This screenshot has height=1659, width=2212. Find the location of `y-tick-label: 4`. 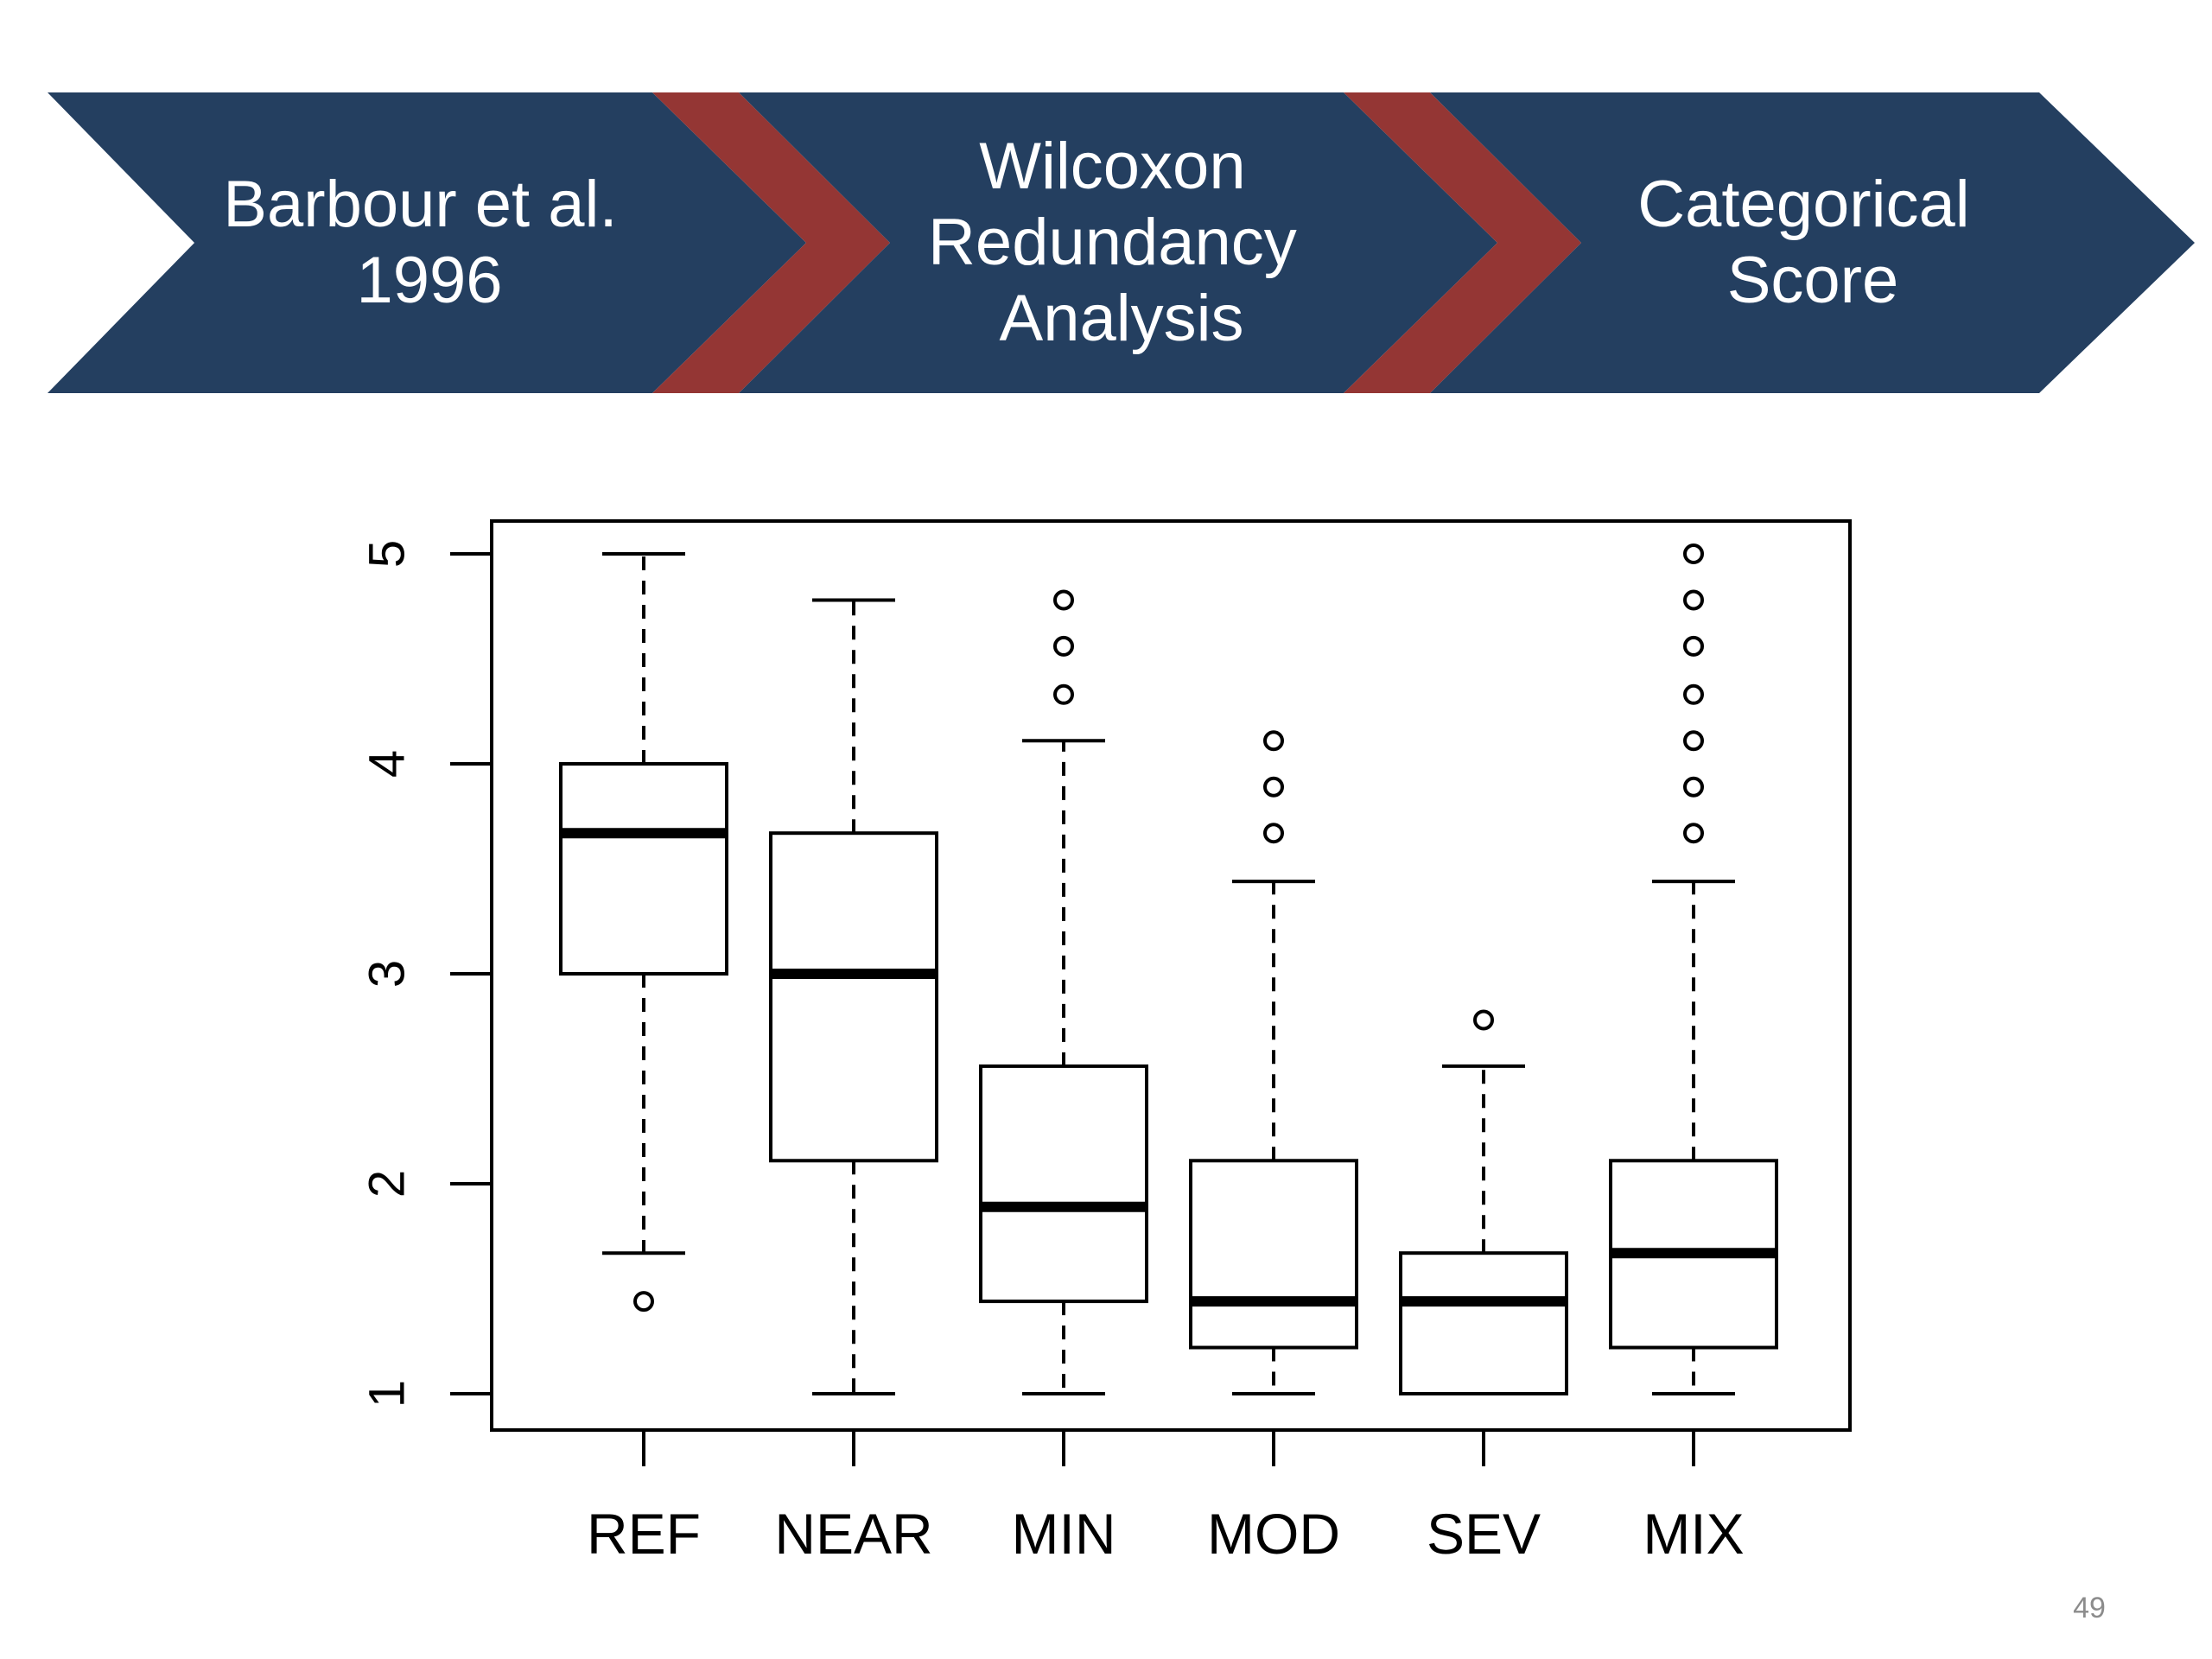

y-tick-label: 4 is located at coordinates (387, 764).